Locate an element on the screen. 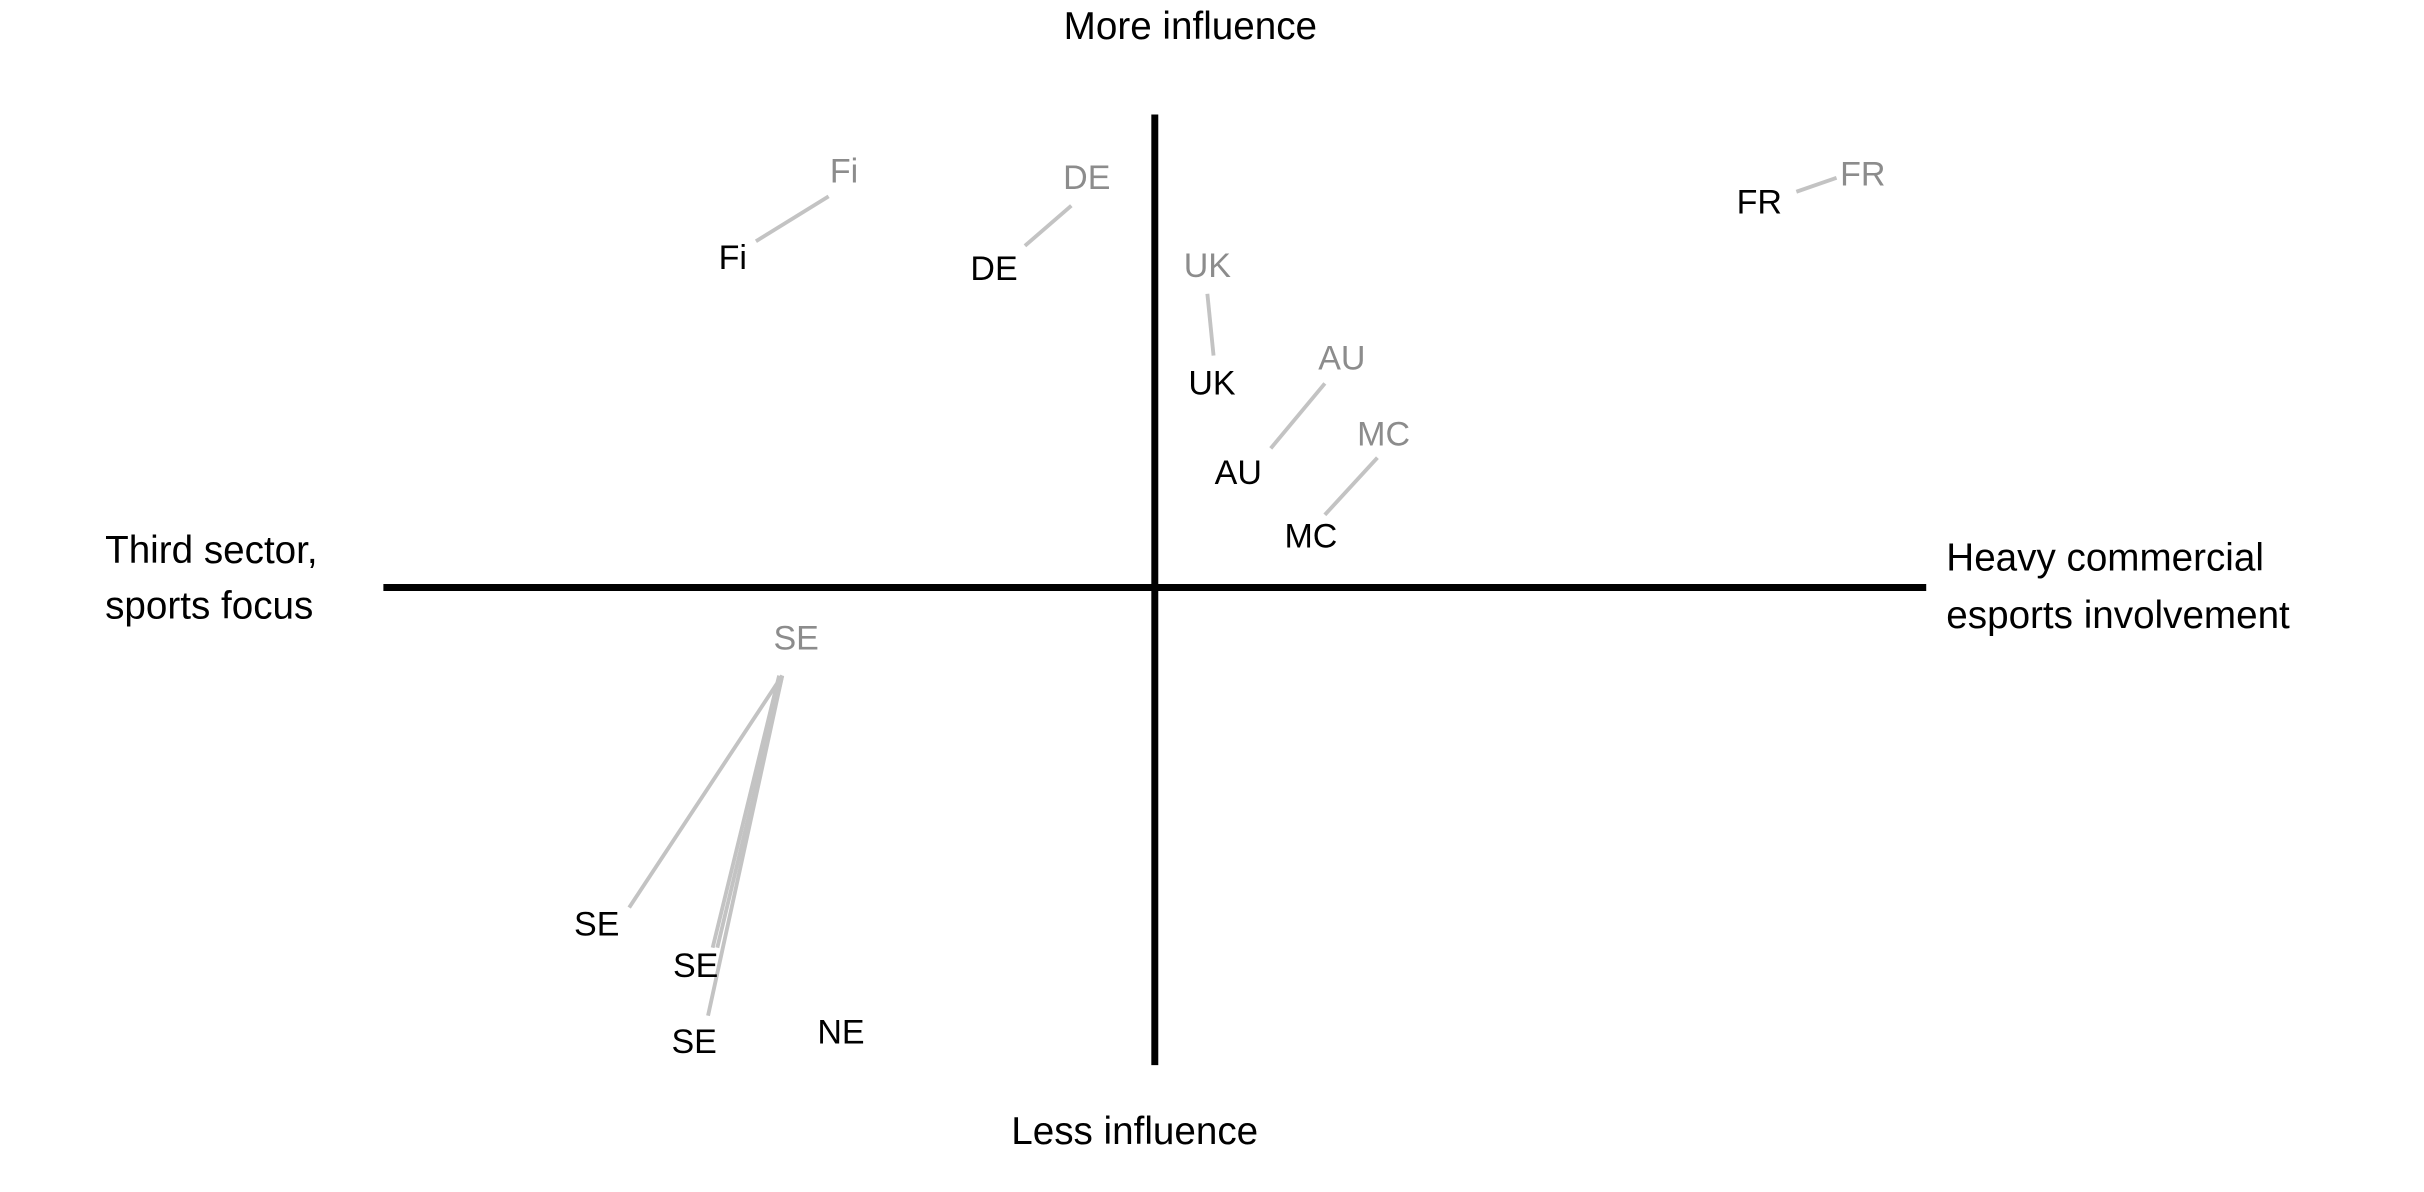 The width and height of the screenshot is (2424, 1192). country-label-prior: FR is located at coordinates (1862, 175).